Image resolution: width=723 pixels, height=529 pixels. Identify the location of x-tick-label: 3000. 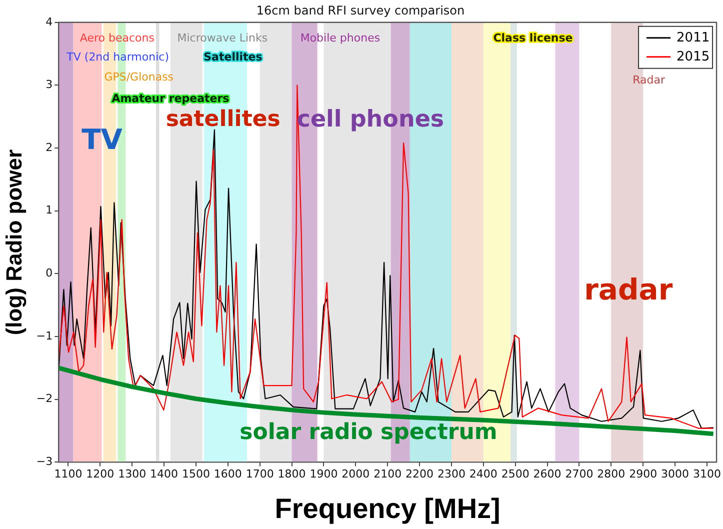
(675, 474).